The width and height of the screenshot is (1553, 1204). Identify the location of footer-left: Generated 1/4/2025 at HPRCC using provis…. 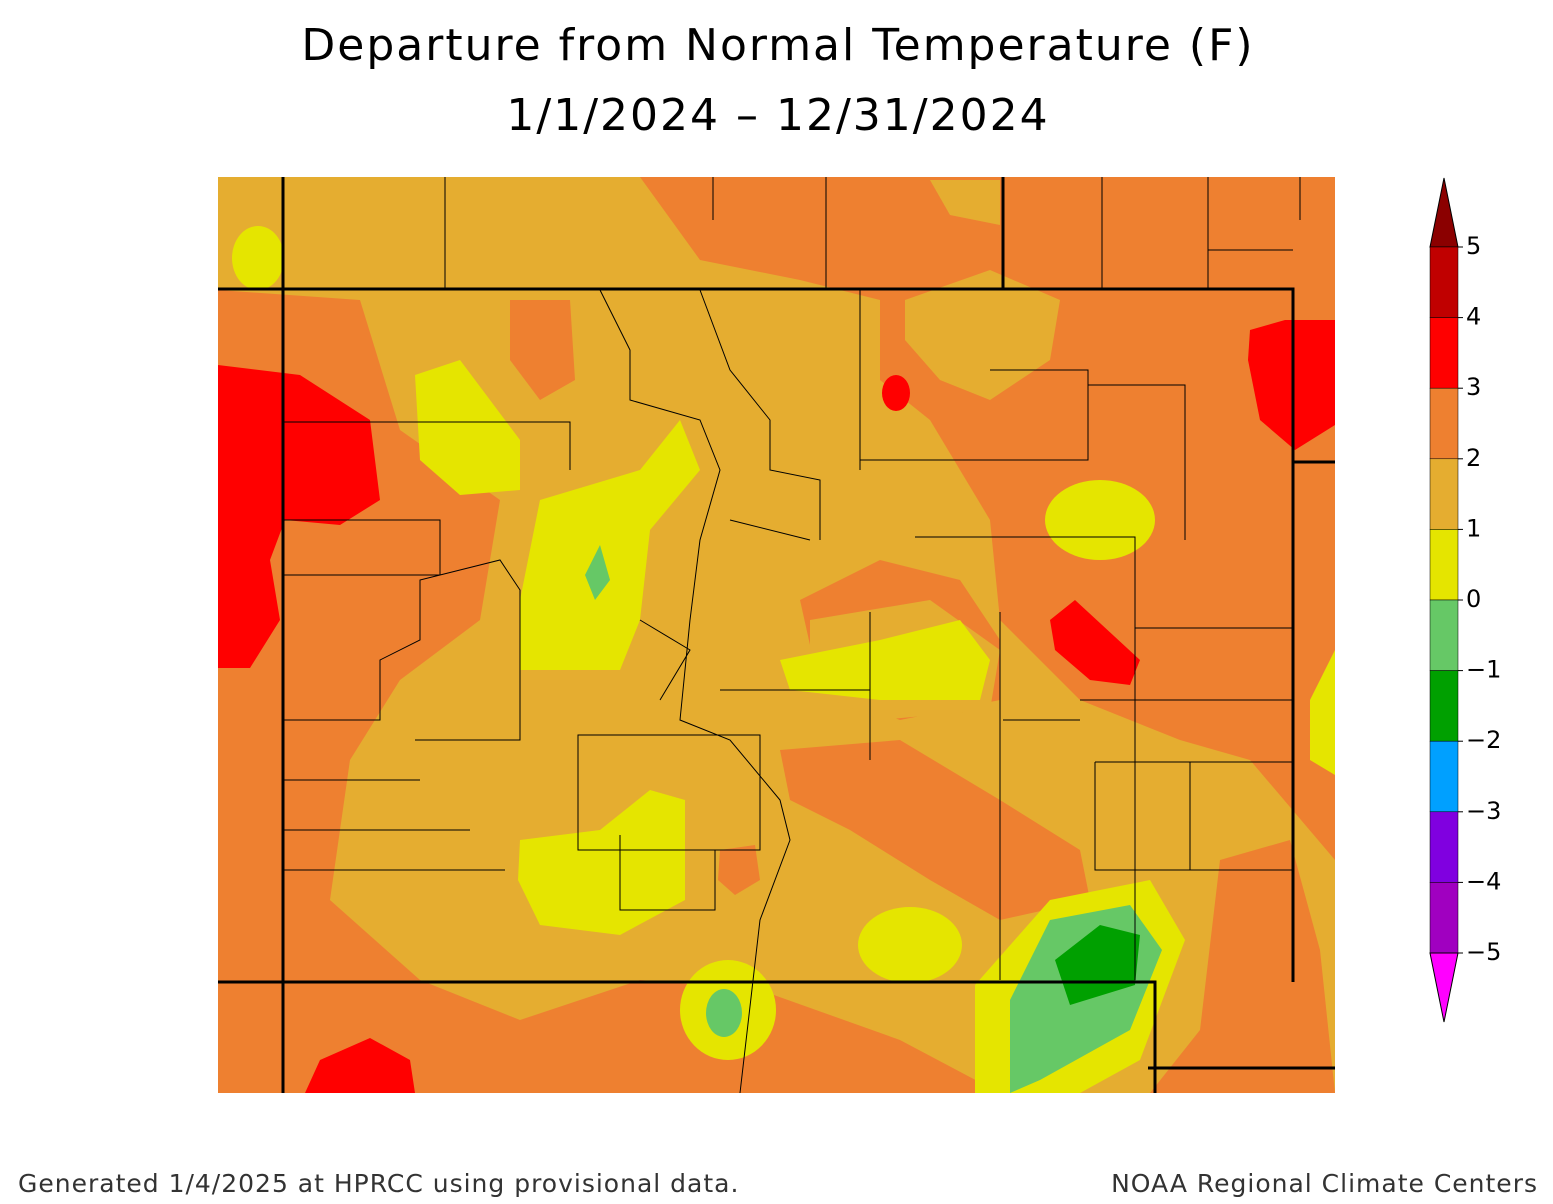
(378, 1183).